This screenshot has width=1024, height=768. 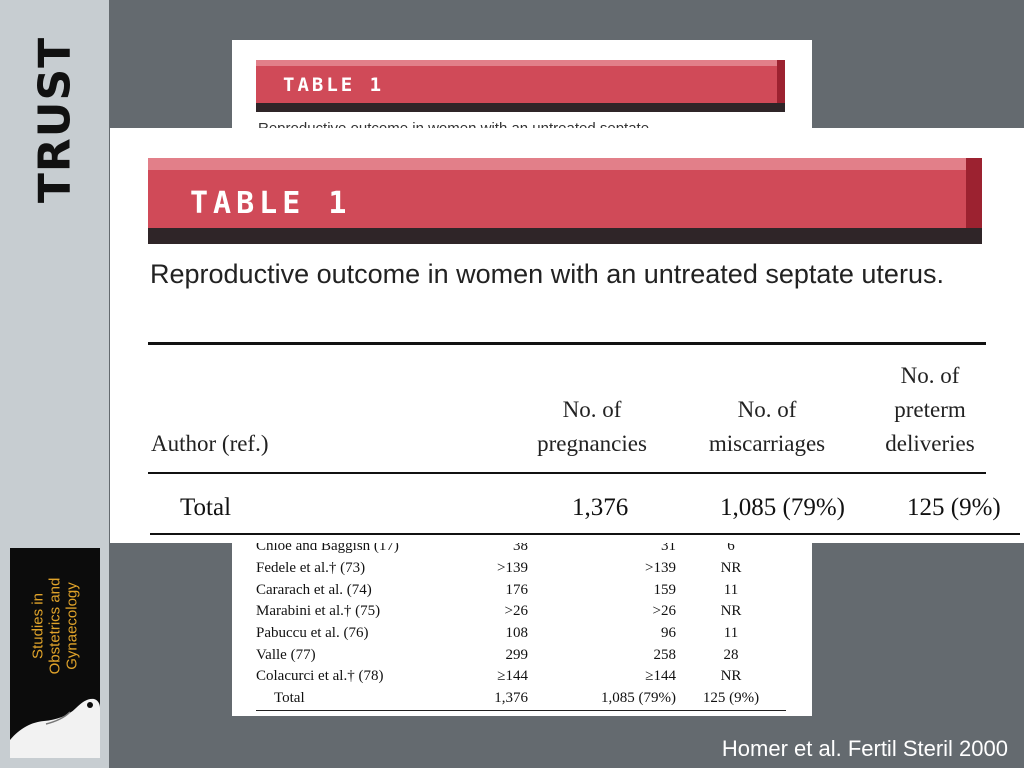 I want to click on header-miscarriages-line-1: No. of, so click(x=767, y=409).